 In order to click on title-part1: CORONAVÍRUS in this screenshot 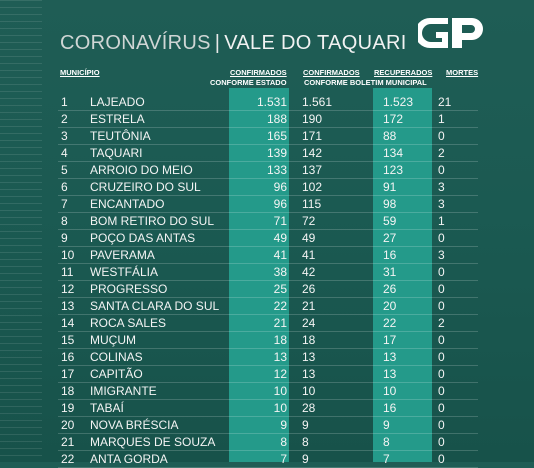, I will do `click(135, 43)`.